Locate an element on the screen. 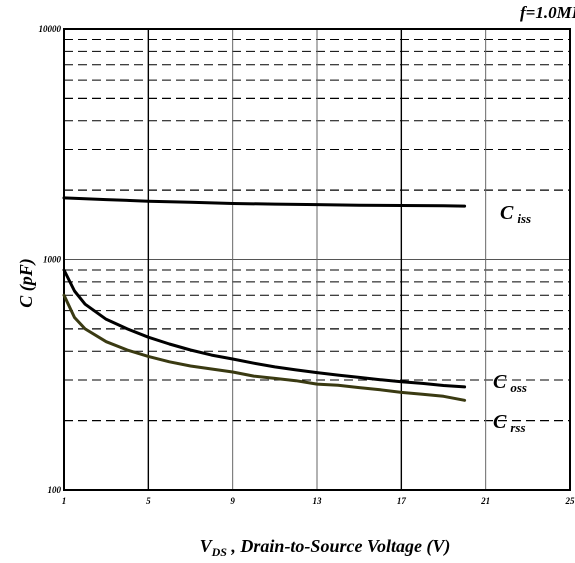 Image resolution: width=575 pixels, height=563 pixels. y-tick-label: 100 is located at coordinates (55, 490).